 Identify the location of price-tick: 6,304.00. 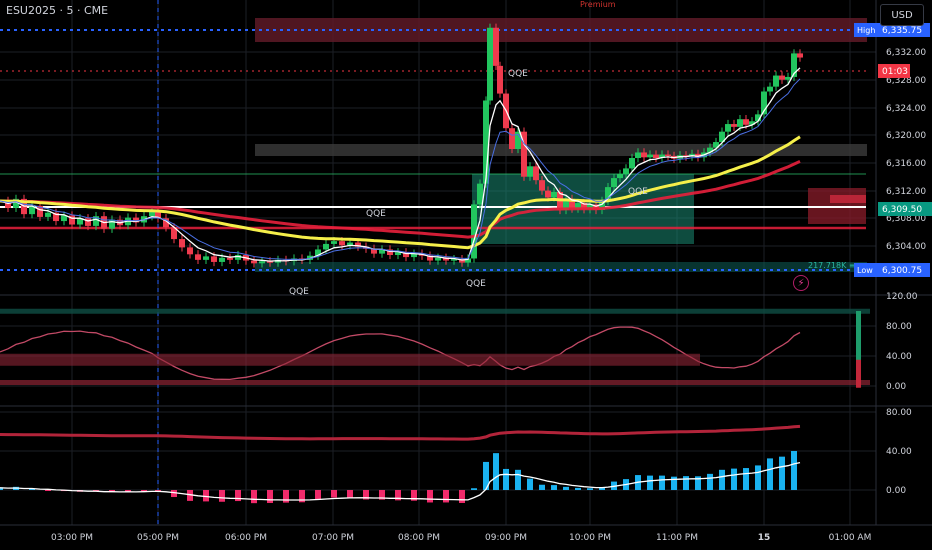
(906, 247).